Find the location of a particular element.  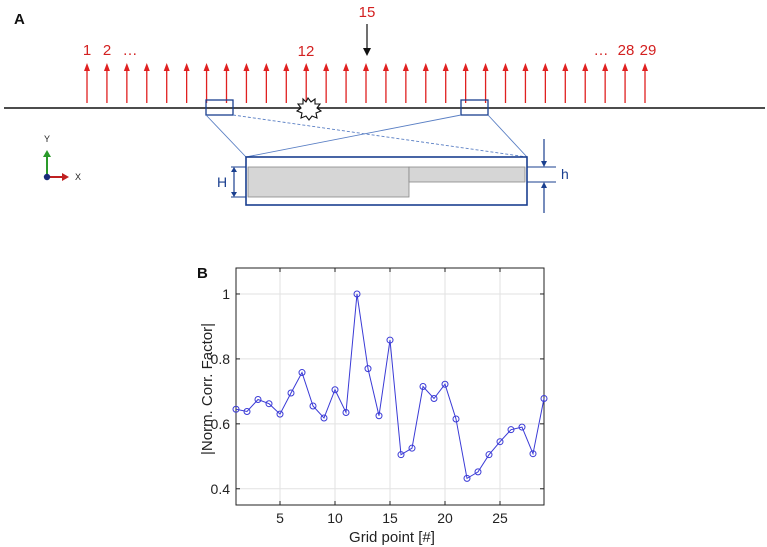

grid-arrows is located at coordinates (366, 83).